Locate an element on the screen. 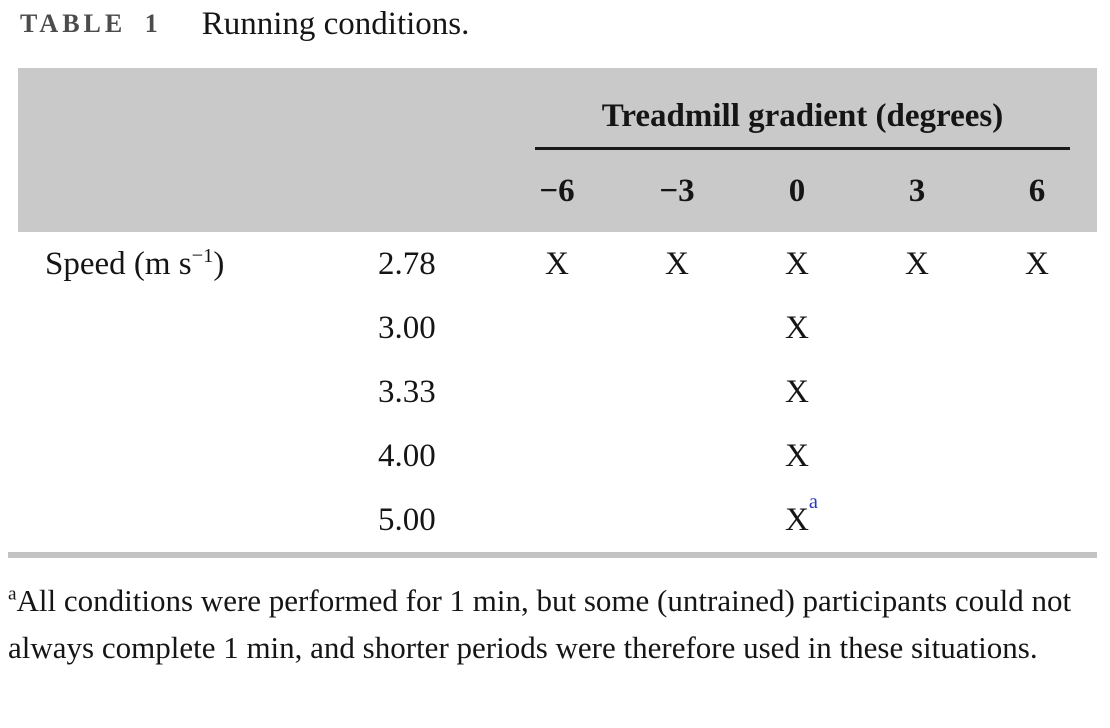  column-header-gradient-6: 6 is located at coordinates (1037, 190).